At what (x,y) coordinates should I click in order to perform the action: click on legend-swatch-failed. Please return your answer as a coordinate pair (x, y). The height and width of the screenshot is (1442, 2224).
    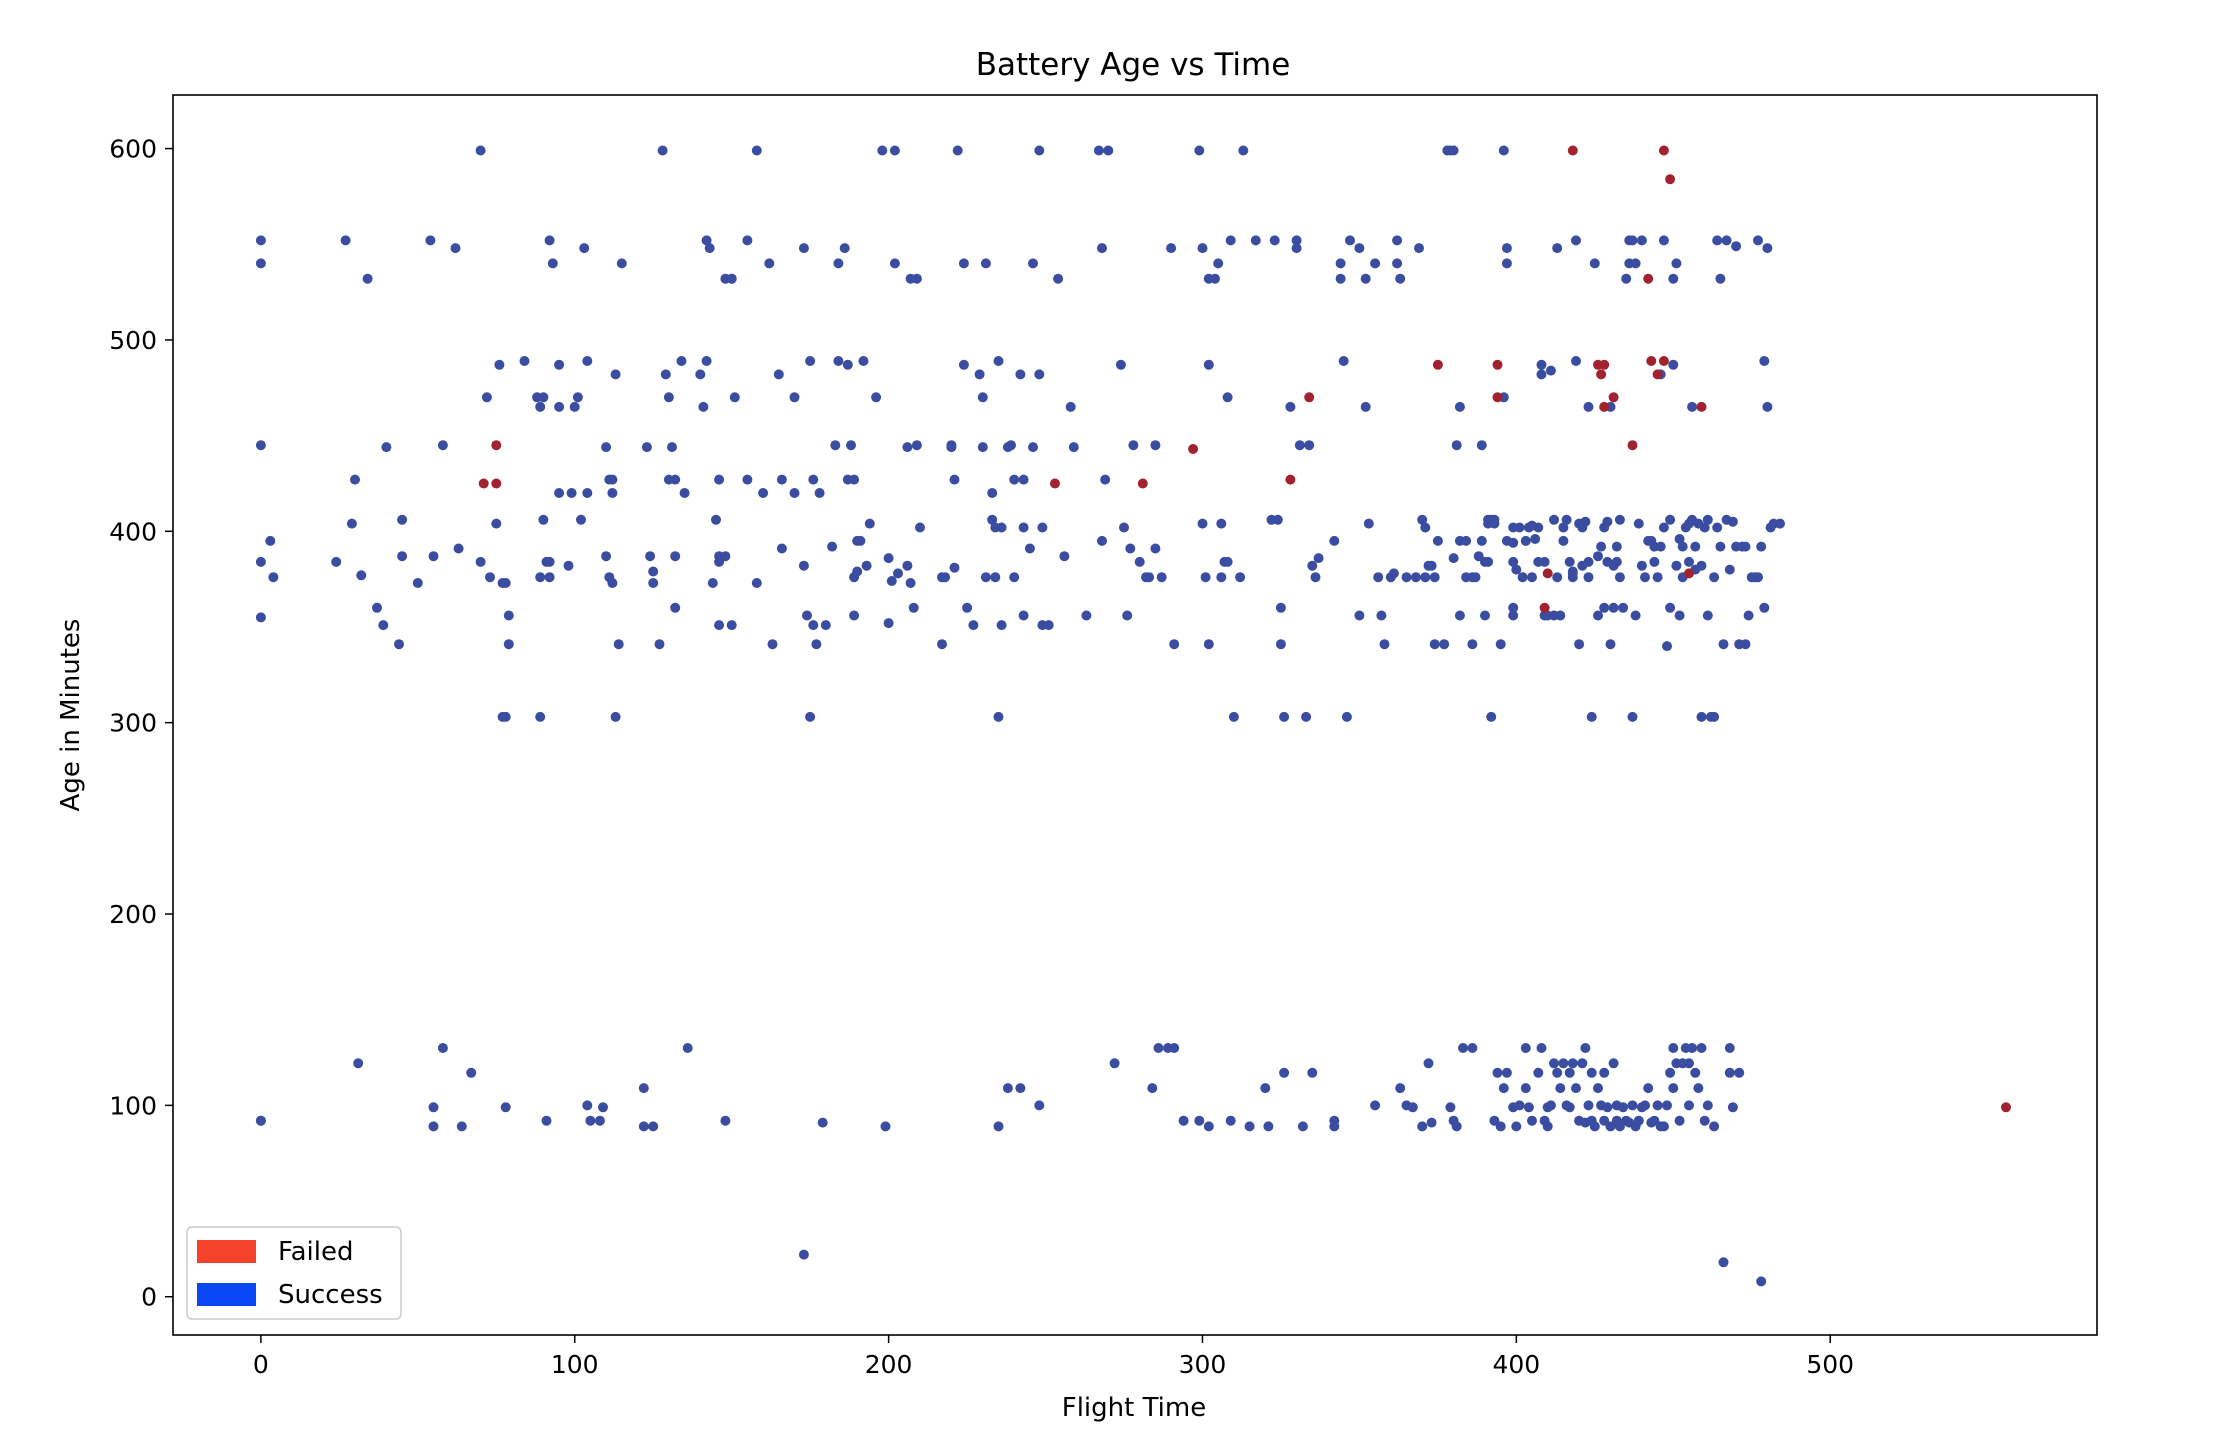
    Looking at the image, I should click on (226, 1251).